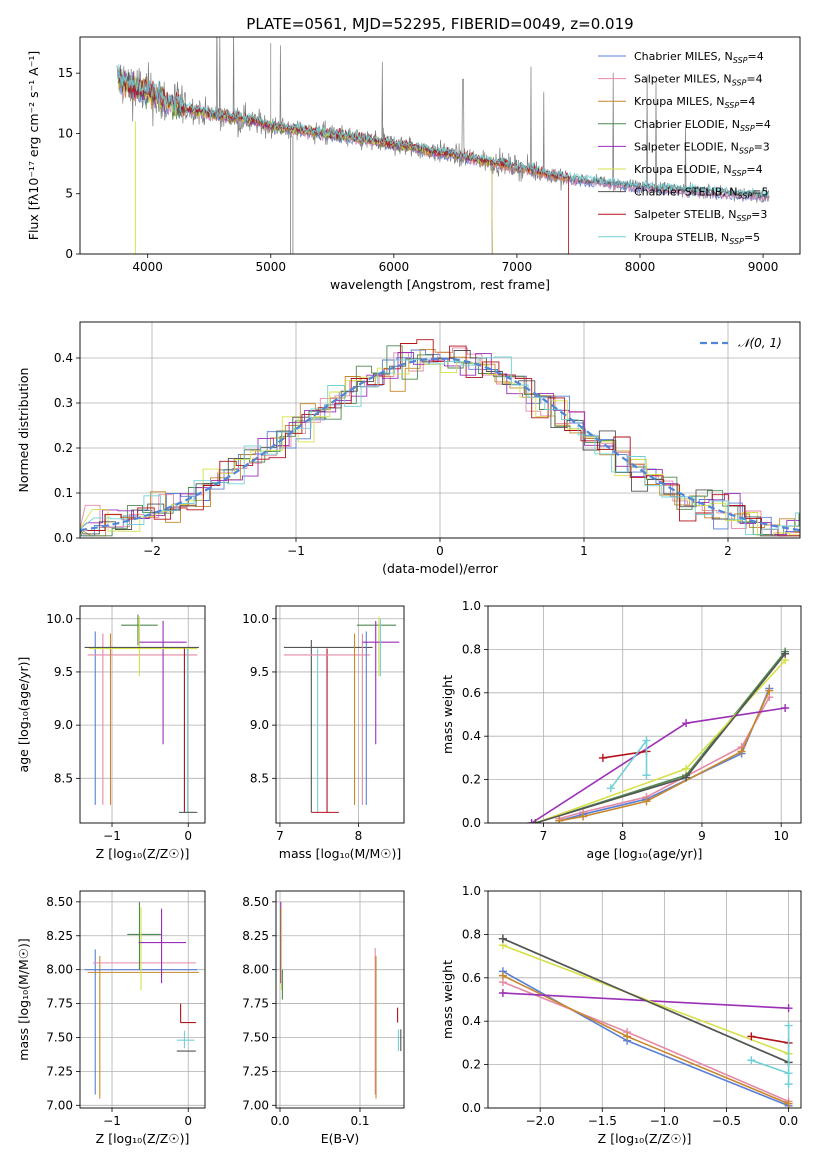 Image resolution: width=819 pixels, height=1170 pixels. What do you see at coordinates (675, 169) in the screenshot?
I see `legend-name: Kroupa ELODIE` at bounding box center [675, 169].